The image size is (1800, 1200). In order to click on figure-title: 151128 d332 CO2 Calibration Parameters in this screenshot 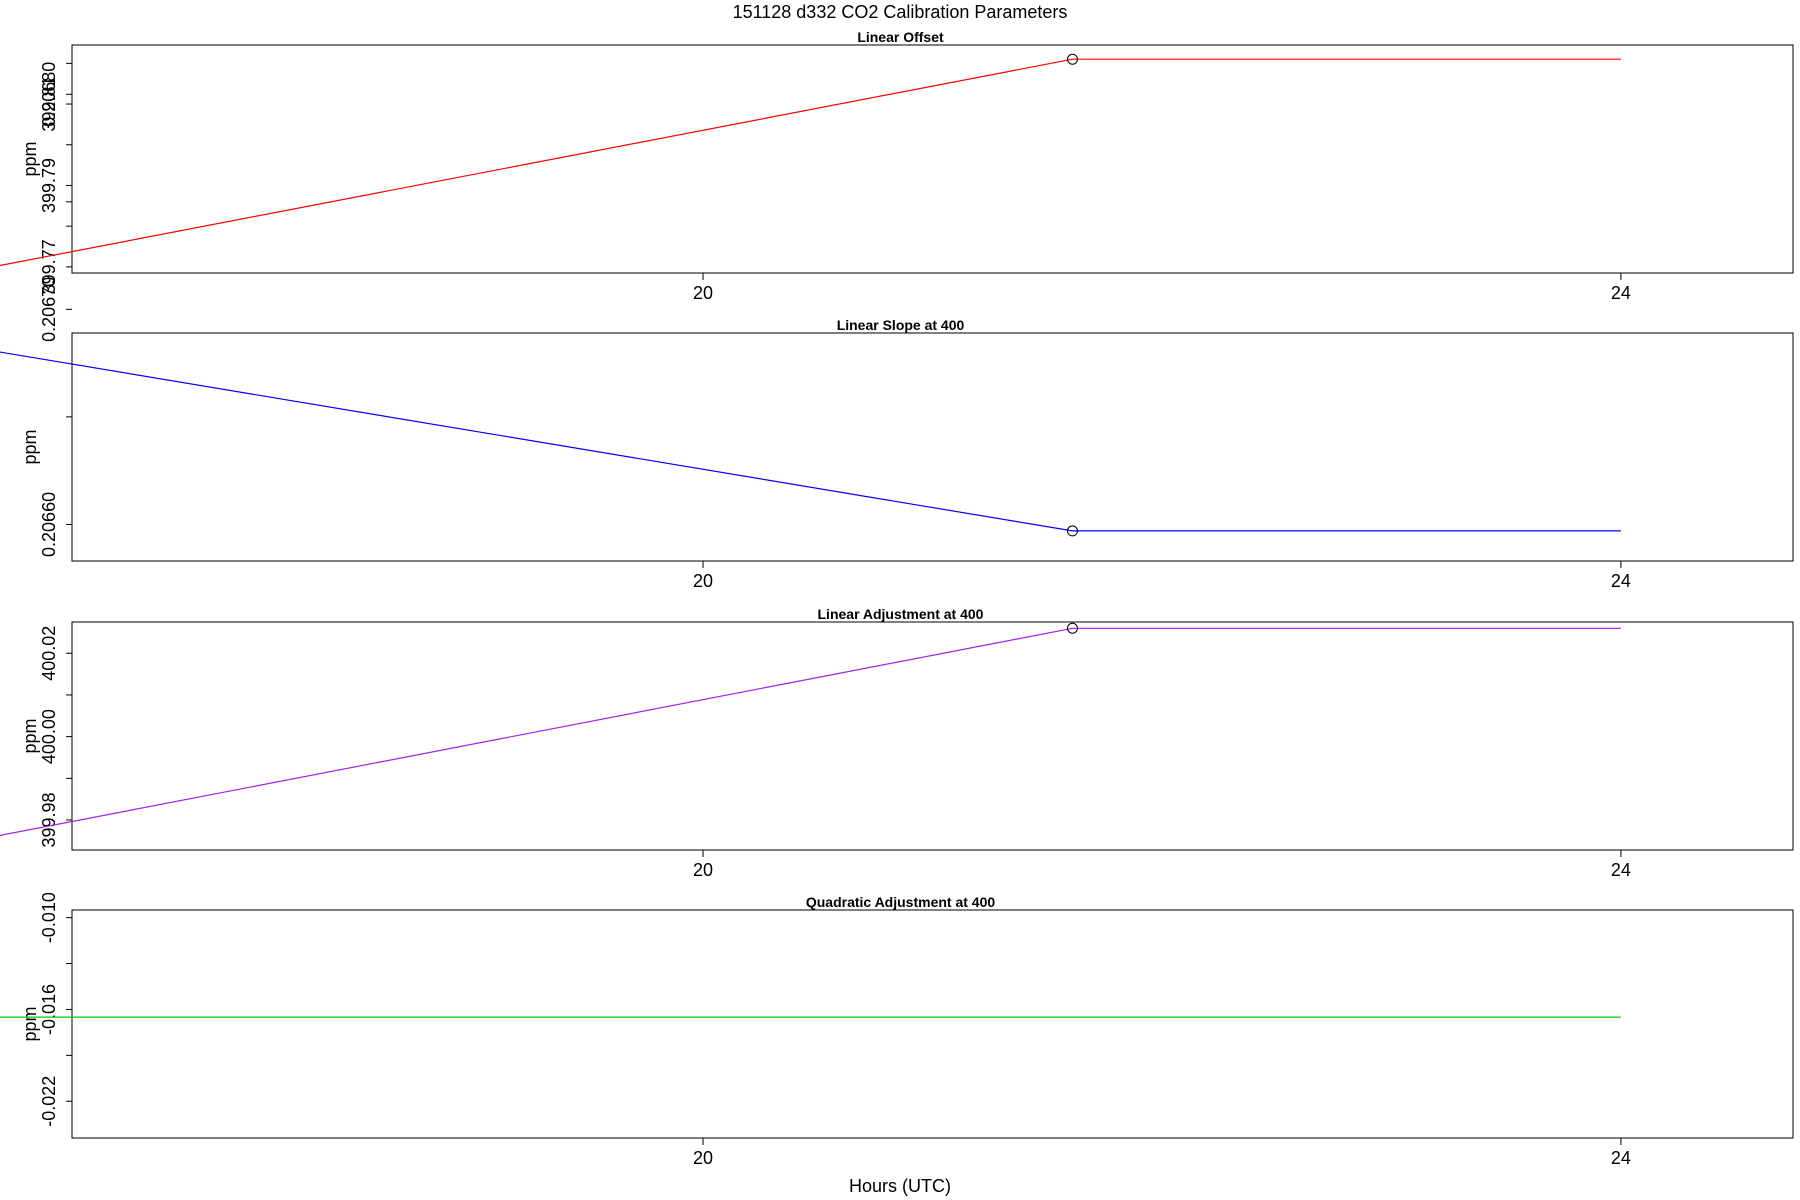, I will do `click(900, 12)`.